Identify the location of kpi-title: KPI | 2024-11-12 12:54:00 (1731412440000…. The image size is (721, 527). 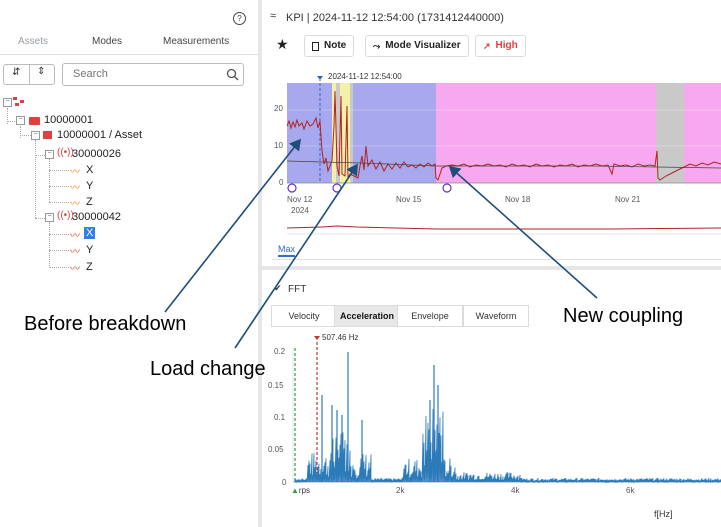
(395, 18).